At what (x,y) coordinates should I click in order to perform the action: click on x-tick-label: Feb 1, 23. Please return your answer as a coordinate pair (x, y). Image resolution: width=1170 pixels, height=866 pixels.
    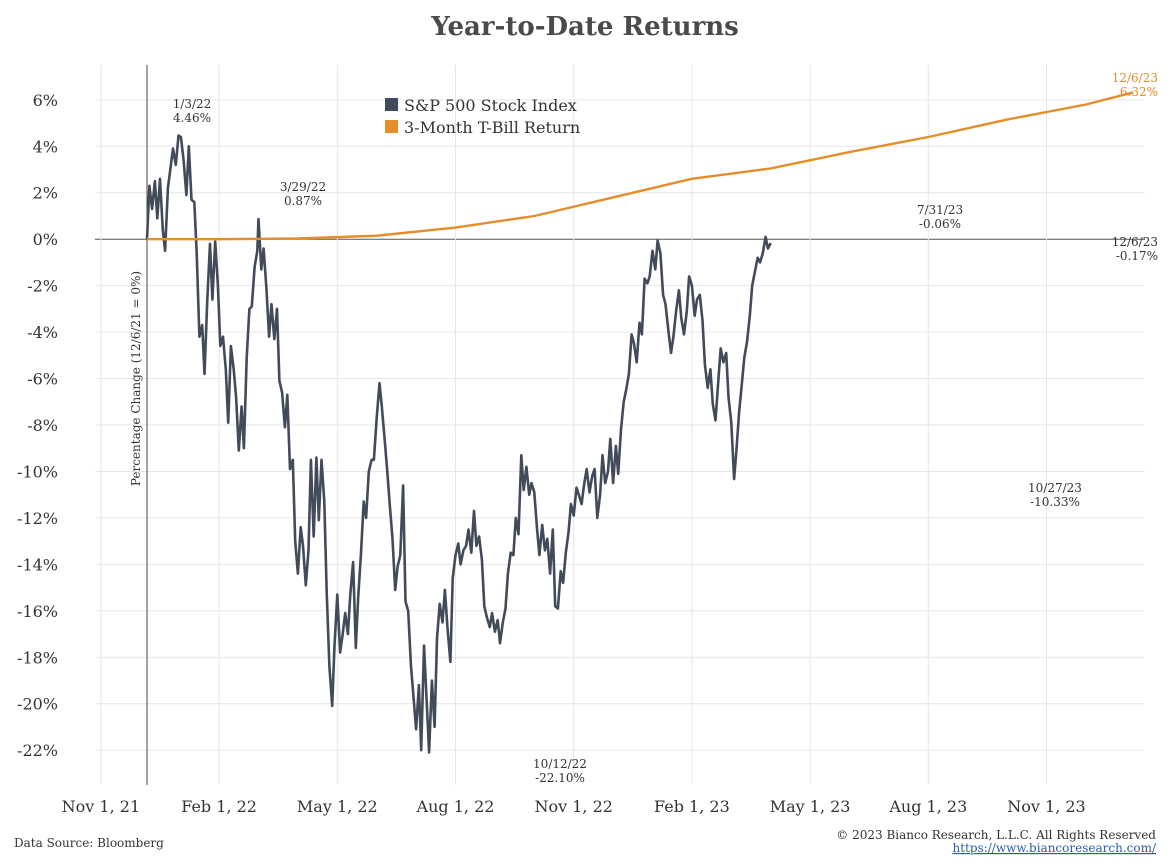
    Looking at the image, I should click on (692, 806).